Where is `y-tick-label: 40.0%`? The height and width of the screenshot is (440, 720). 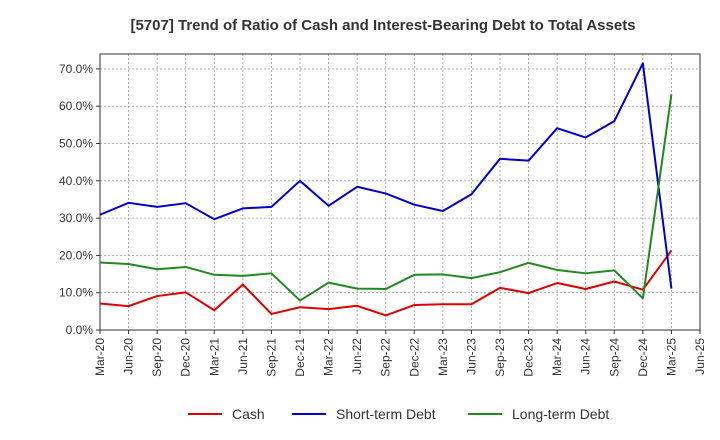 y-tick-label: 40.0% is located at coordinates (76, 181).